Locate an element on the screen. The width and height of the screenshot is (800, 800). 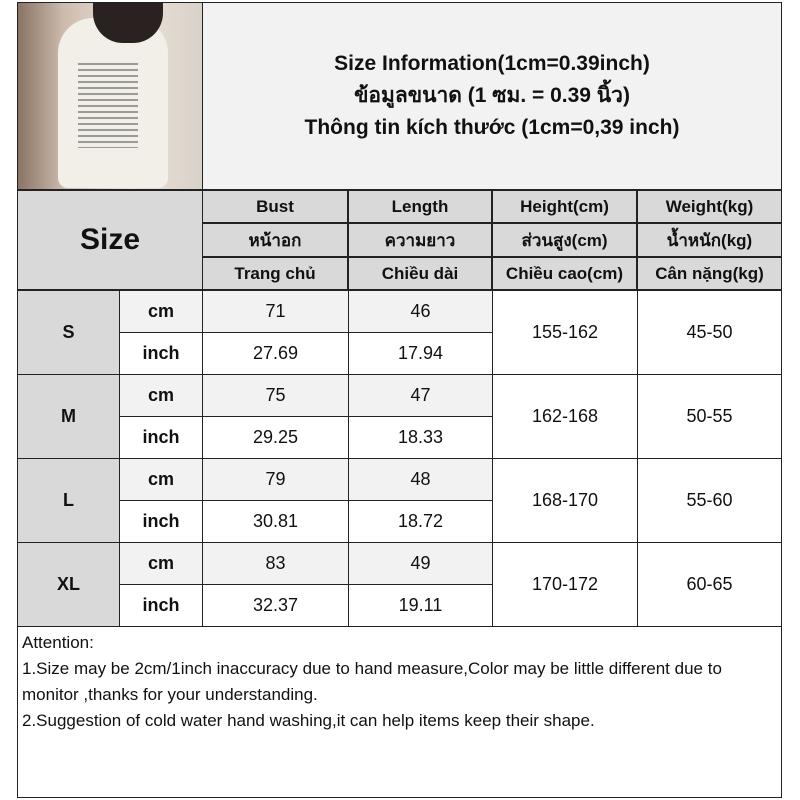
length-cm: 46 is located at coordinates (420, 311).